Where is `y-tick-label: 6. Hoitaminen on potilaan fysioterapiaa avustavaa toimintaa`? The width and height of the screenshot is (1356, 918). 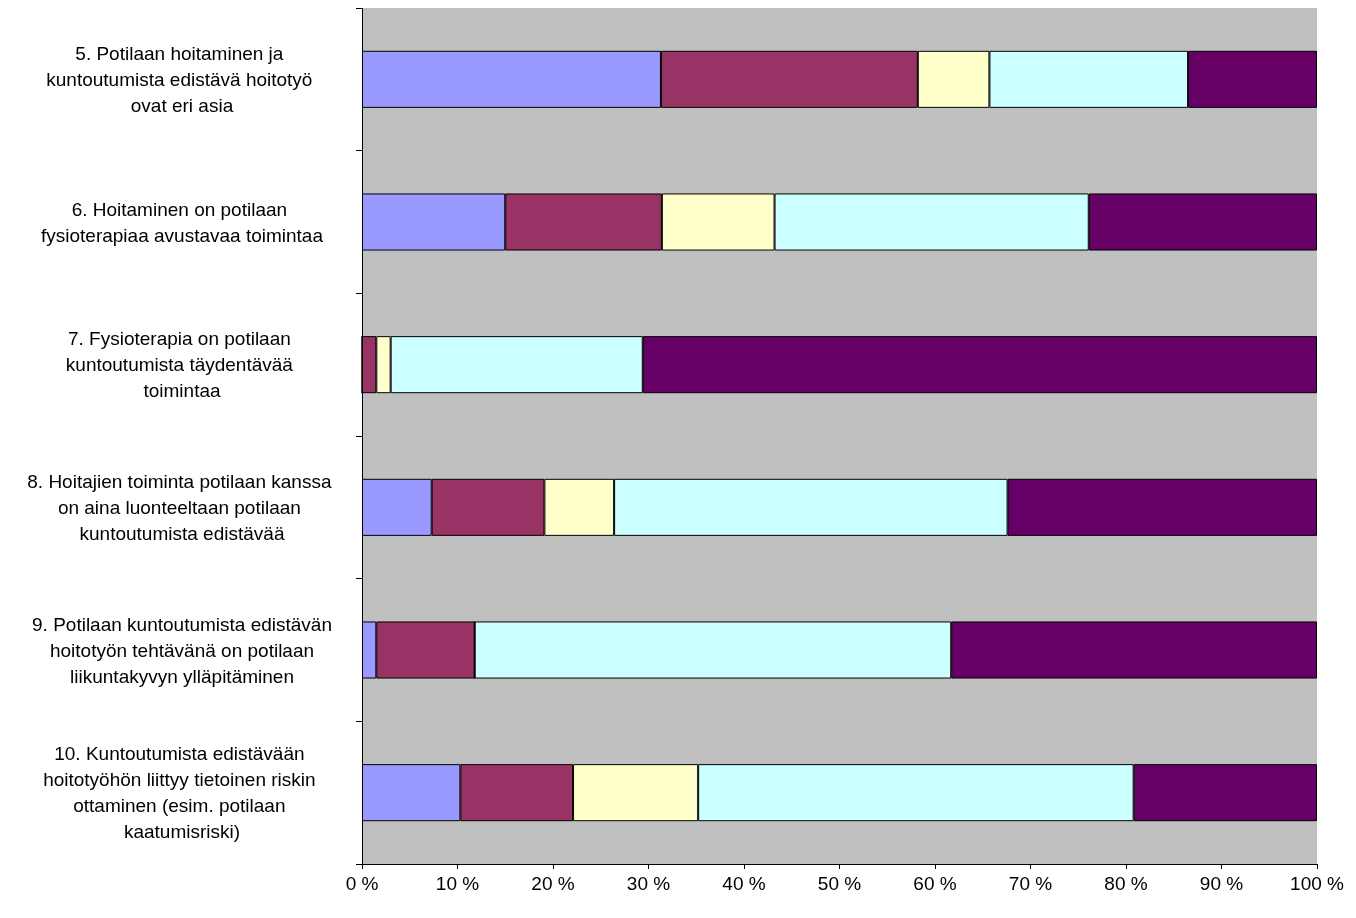
y-tick-label: 6. Hoitaminen on potilaan fysioterapiaa avustavaa toimintaa is located at coordinates (182, 222).